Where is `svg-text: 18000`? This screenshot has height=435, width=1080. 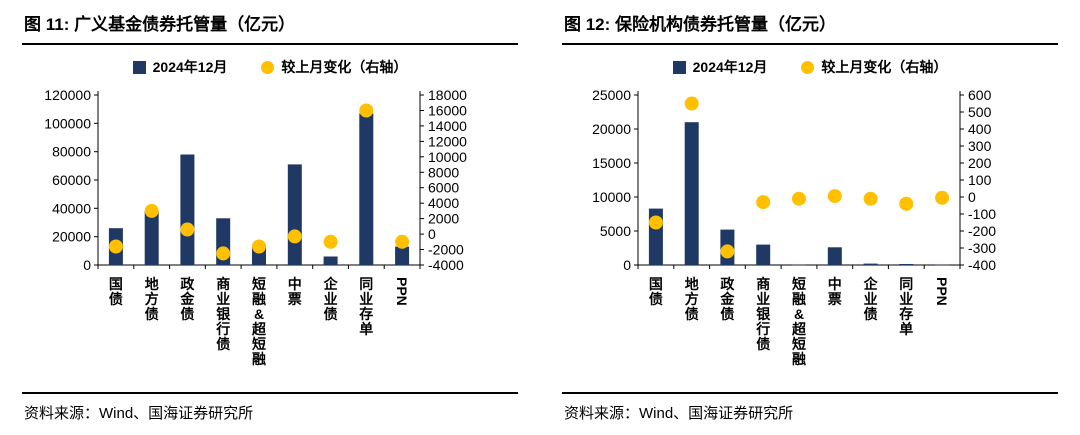
svg-text: 18000 is located at coordinates (447, 95).